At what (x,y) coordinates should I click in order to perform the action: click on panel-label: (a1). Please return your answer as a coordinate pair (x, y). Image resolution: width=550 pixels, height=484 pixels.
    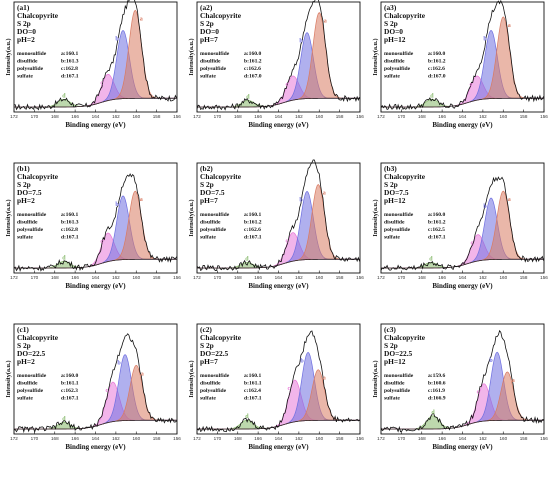
    Looking at the image, I should click on (23, 7).